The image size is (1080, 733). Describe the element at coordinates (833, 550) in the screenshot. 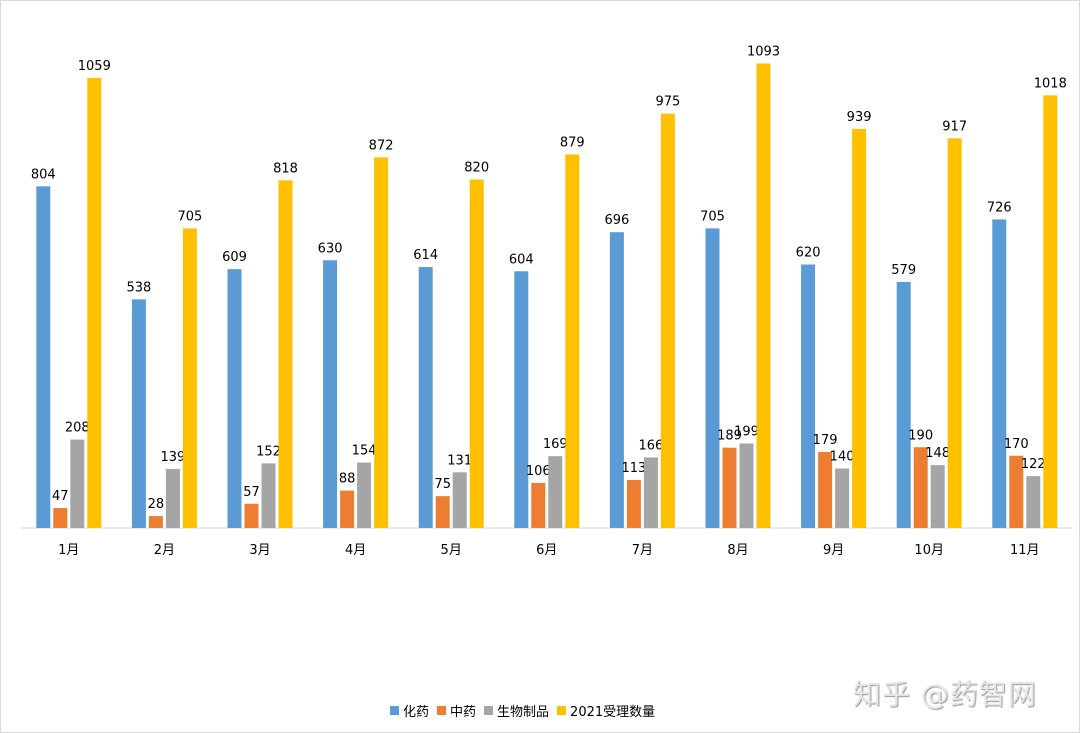

I see `x-tick-label: 9月` at that location.